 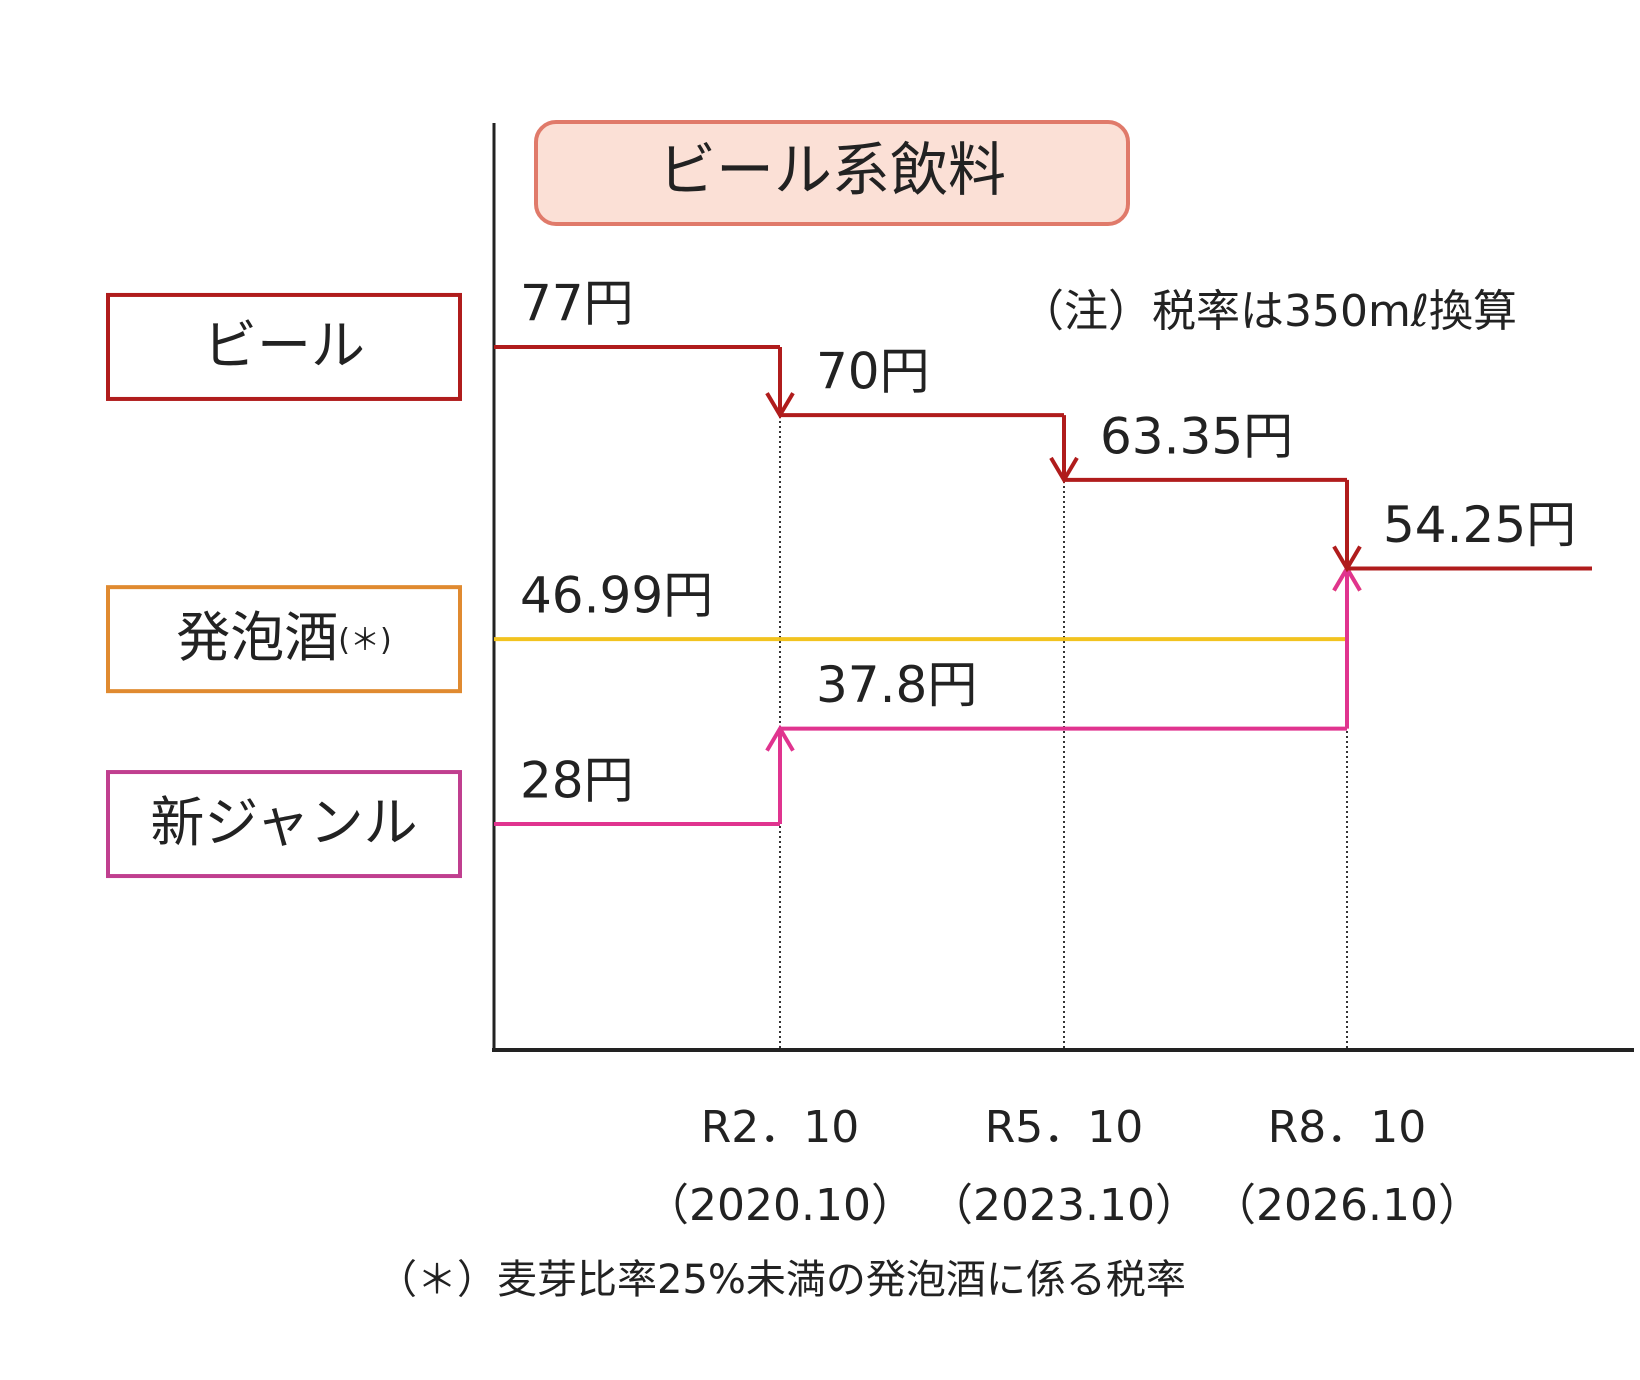 What do you see at coordinates (616, 596) in the screenshot?
I see `value-label: 46.99円` at bounding box center [616, 596].